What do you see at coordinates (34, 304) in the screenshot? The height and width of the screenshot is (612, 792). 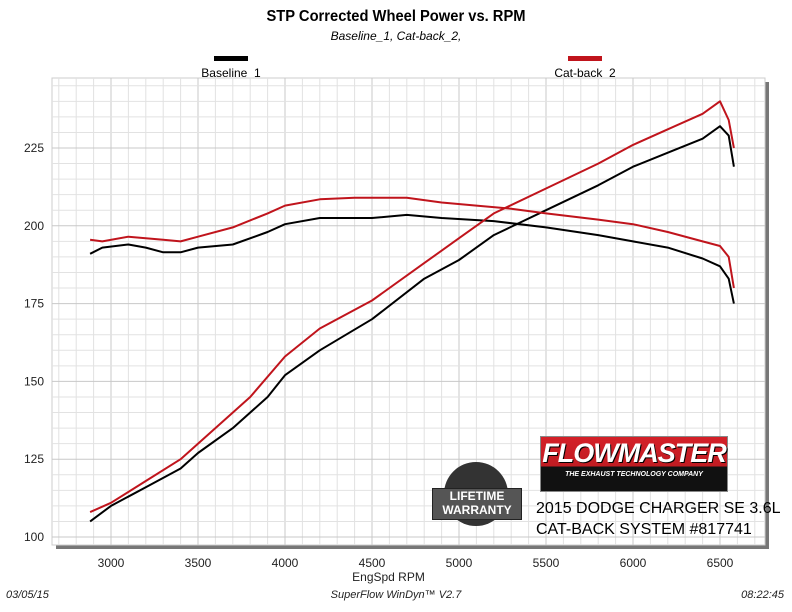 I see `y-tick-label: 175` at bounding box center [34, 304].